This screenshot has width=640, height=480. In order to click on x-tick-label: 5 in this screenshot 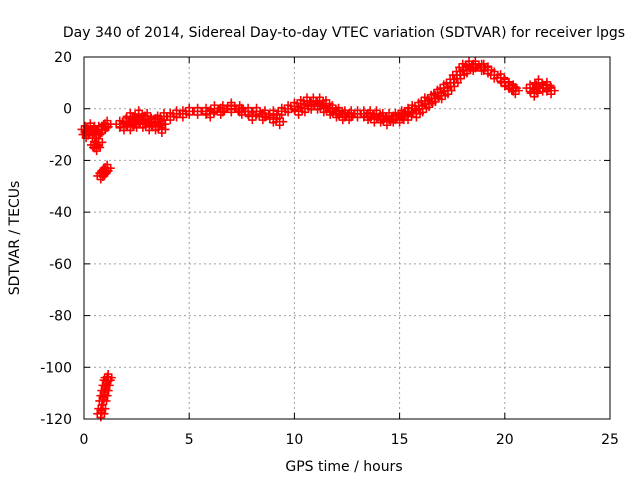, I will do `click(189, 440)`.